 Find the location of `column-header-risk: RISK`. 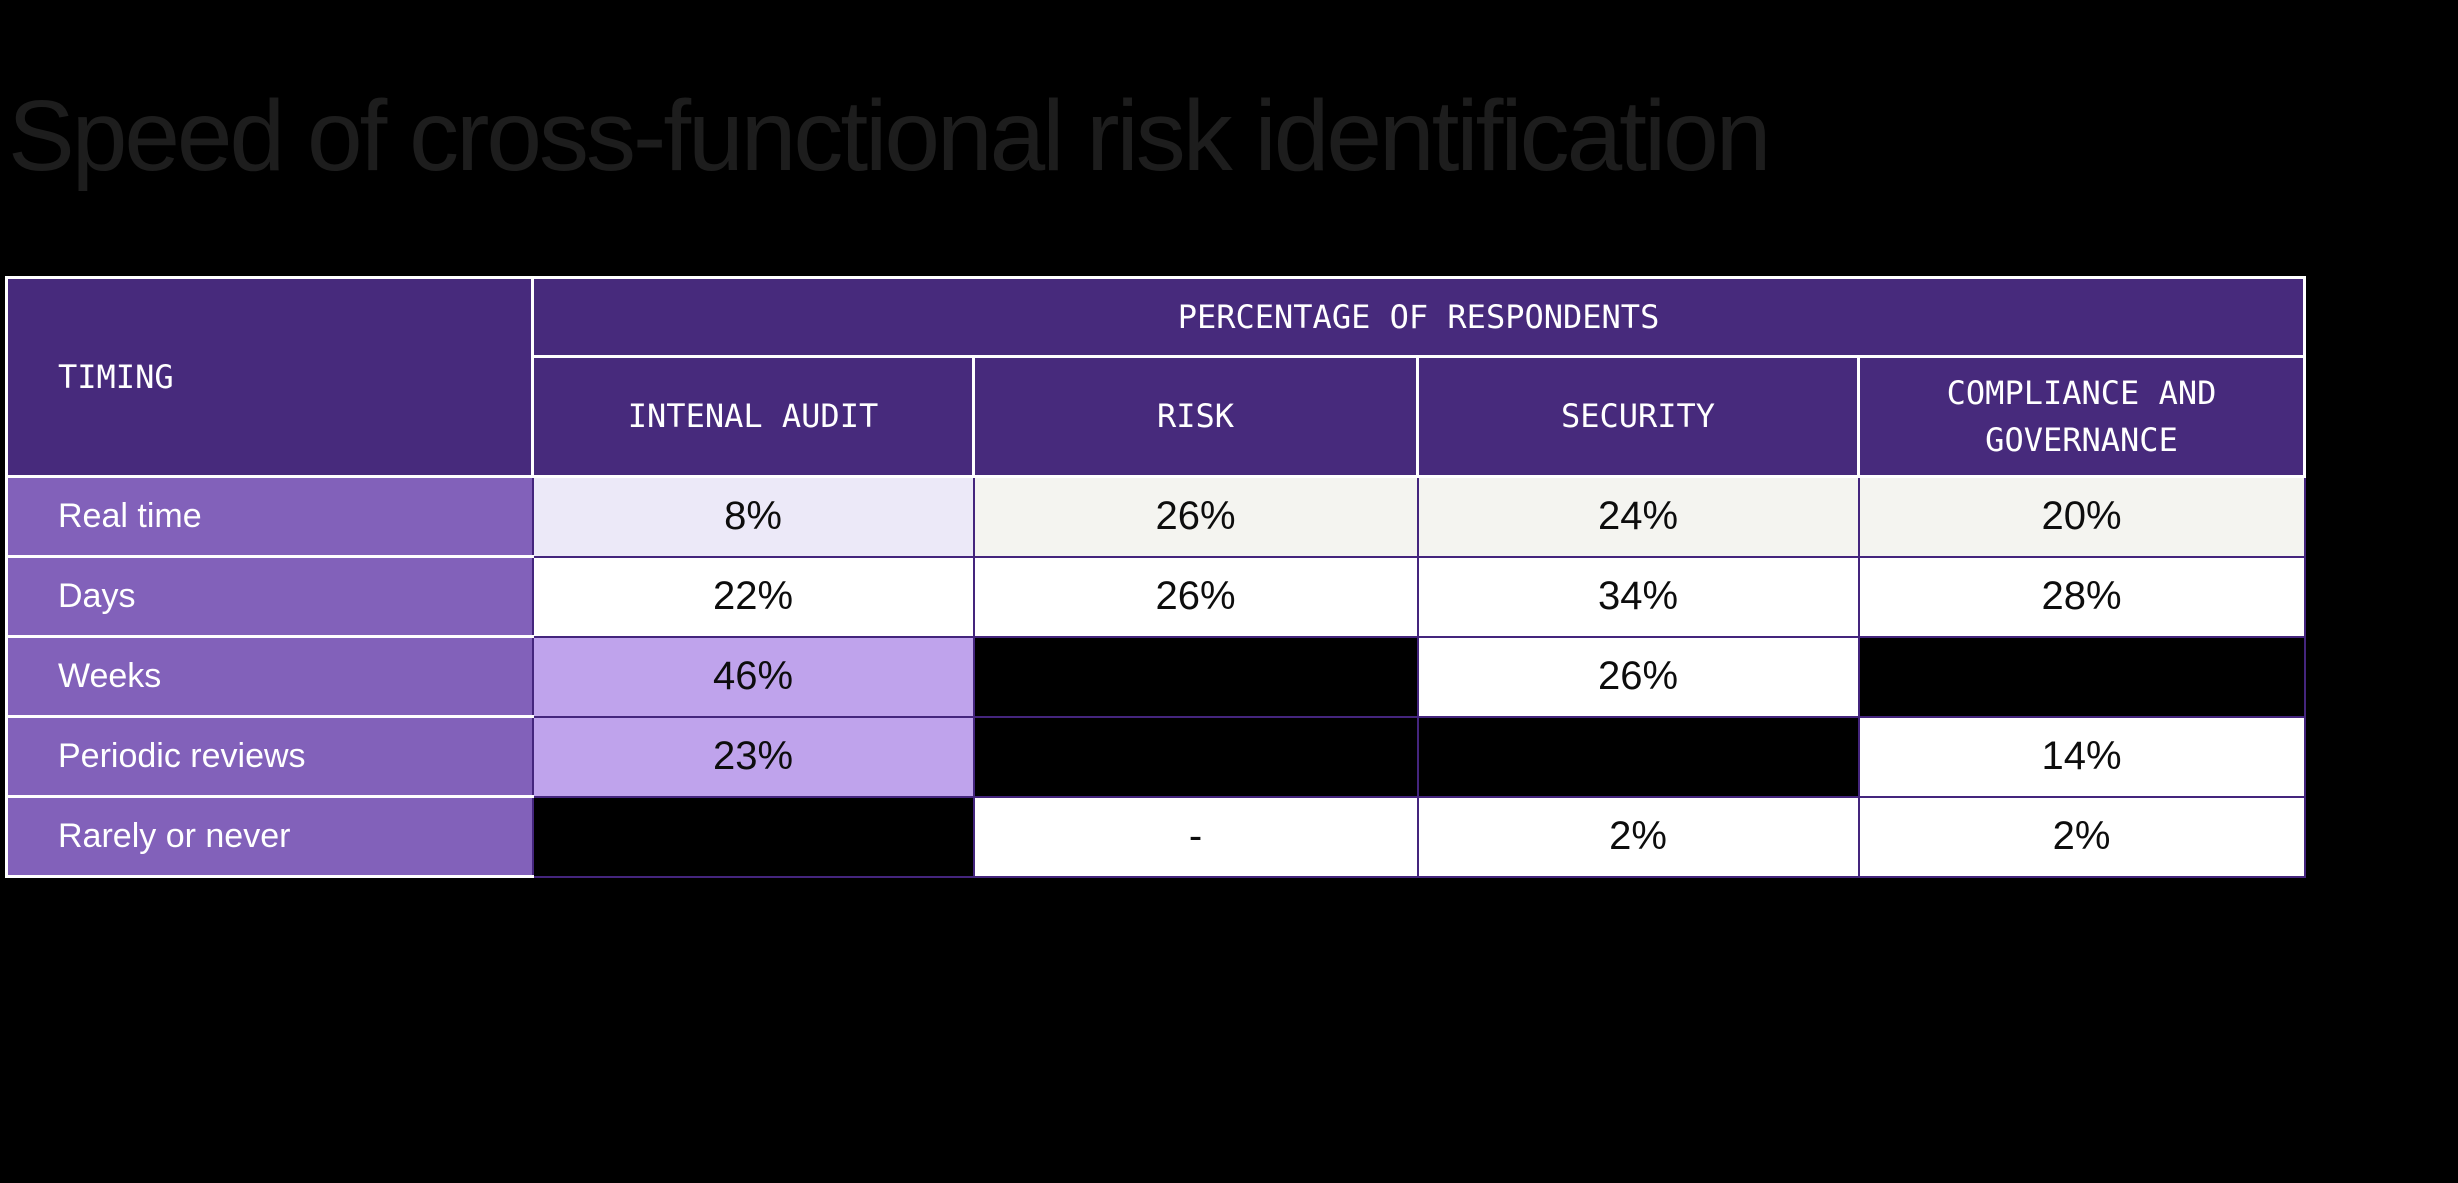

column-header-risk: RISK is located at coordinates (1195, 416).